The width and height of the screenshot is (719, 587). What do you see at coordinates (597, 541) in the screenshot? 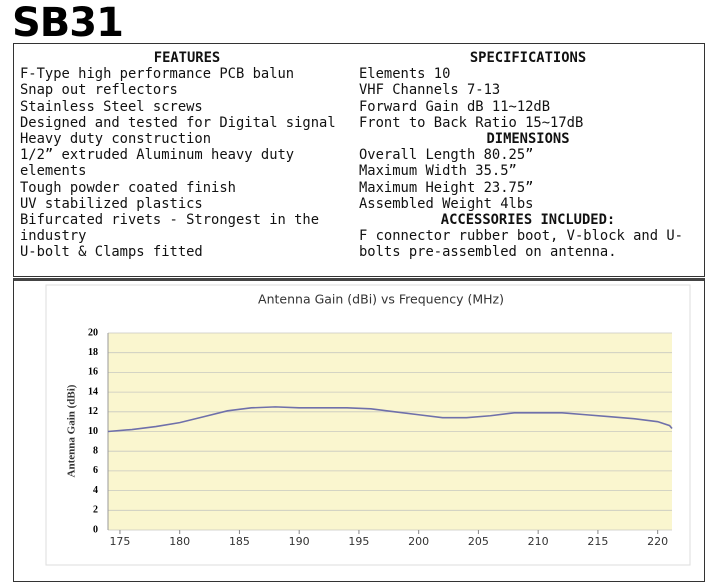
I see `x-tick-label: 215` at bounding box center [597, 541].